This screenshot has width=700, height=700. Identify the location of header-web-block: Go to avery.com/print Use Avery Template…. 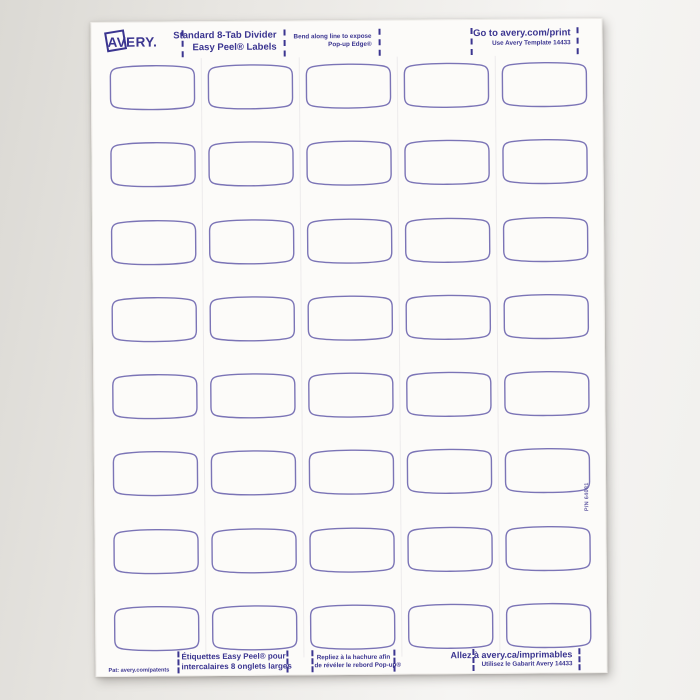
(522, 37).